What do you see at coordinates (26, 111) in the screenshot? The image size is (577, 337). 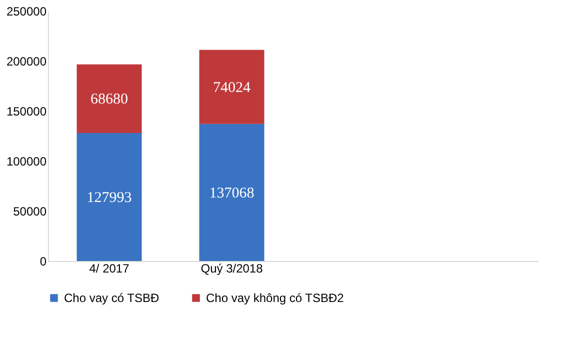 I see `y-tick-label: 150000` at bounding box center [26, 111].